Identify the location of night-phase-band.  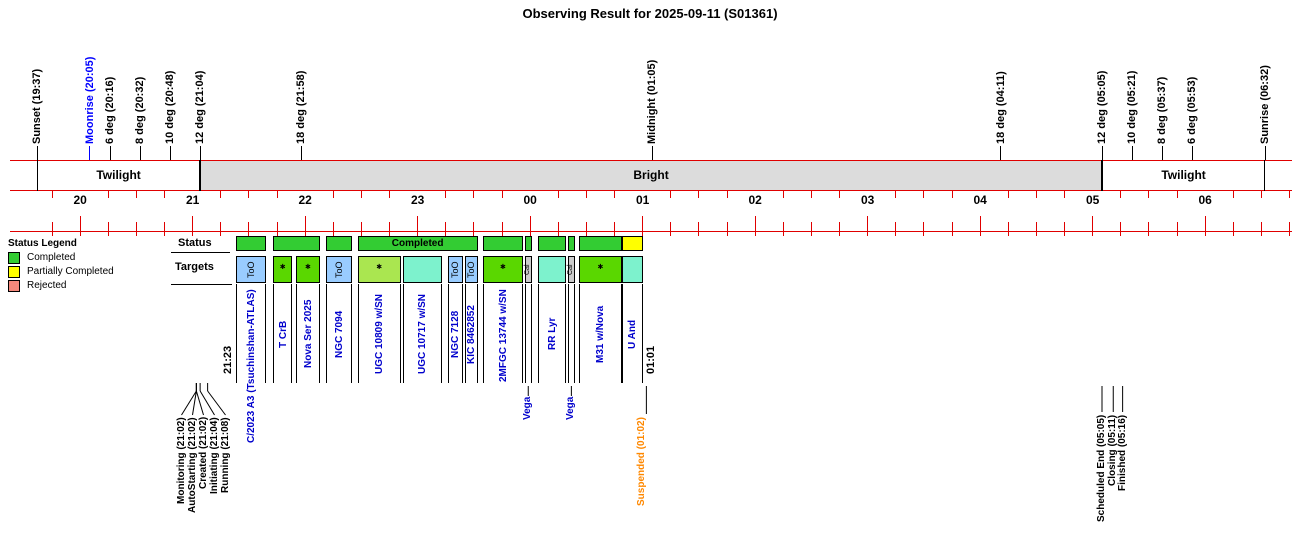
(1184, 175).